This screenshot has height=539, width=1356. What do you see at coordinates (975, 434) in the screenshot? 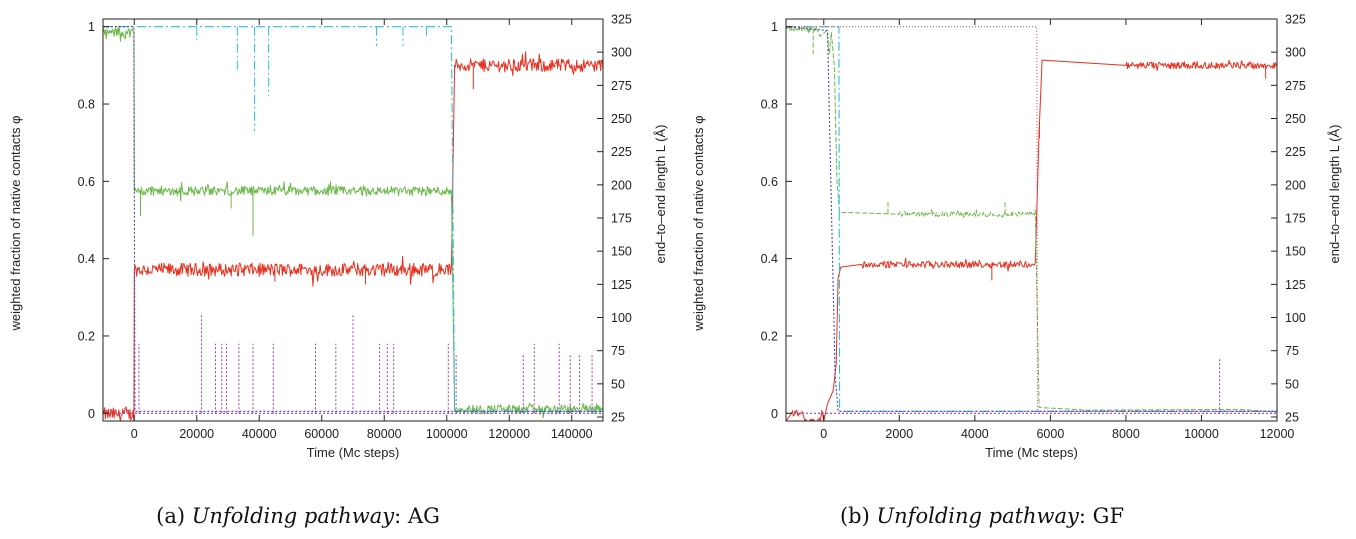
I see `x-tick-label-2: 4000` at bounding box center [975, 434].